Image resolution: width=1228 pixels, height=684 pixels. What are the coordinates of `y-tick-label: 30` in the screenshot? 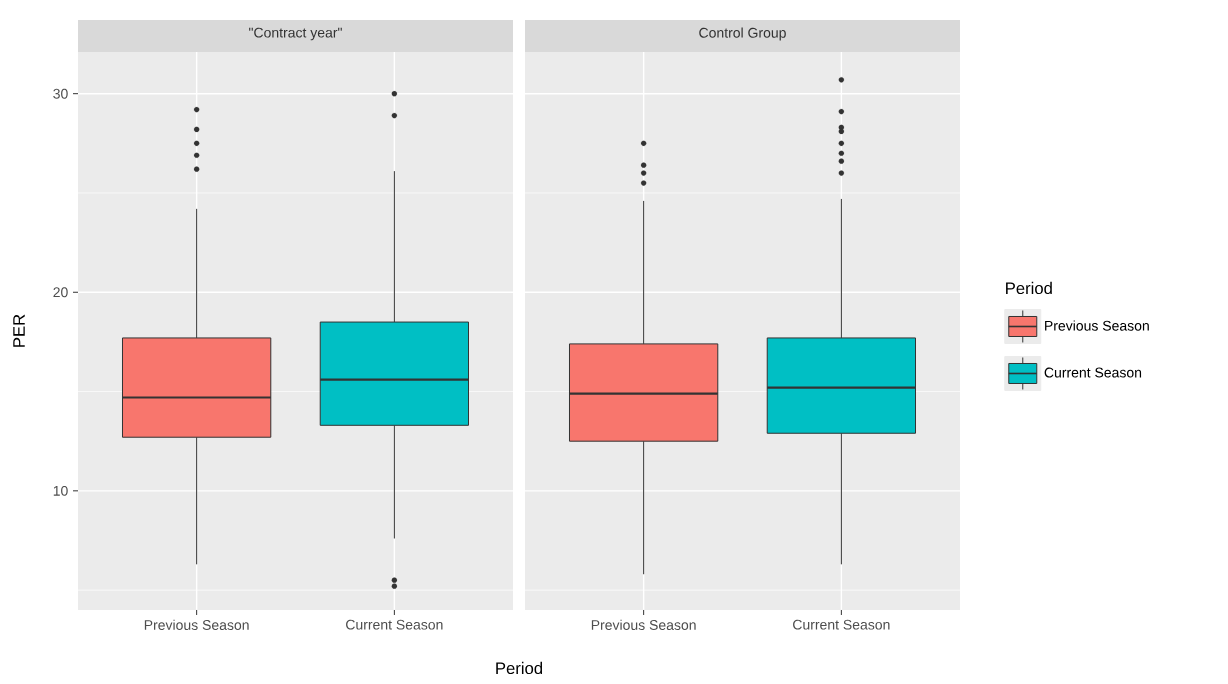 It's located at (60, 93).